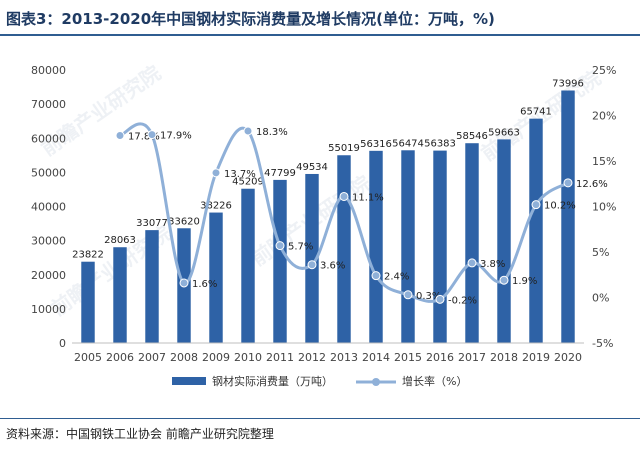 Image resolution: width=640 pixels, height=454 pixels. I want to click on y-left-tick-label: 60000, so click(48, 138).